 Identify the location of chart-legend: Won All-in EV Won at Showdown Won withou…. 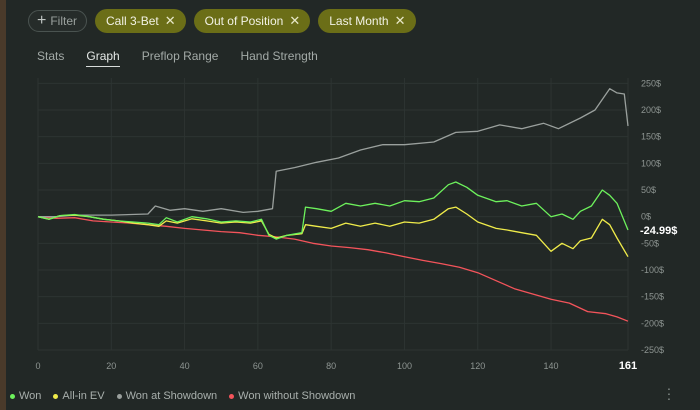
(182, 396).